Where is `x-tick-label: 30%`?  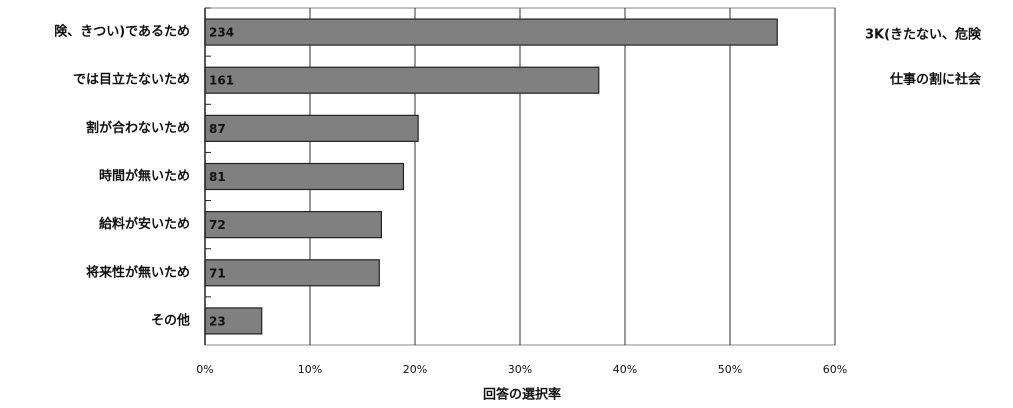
x-tick-label: 30% is located at coordinates (520, 369).